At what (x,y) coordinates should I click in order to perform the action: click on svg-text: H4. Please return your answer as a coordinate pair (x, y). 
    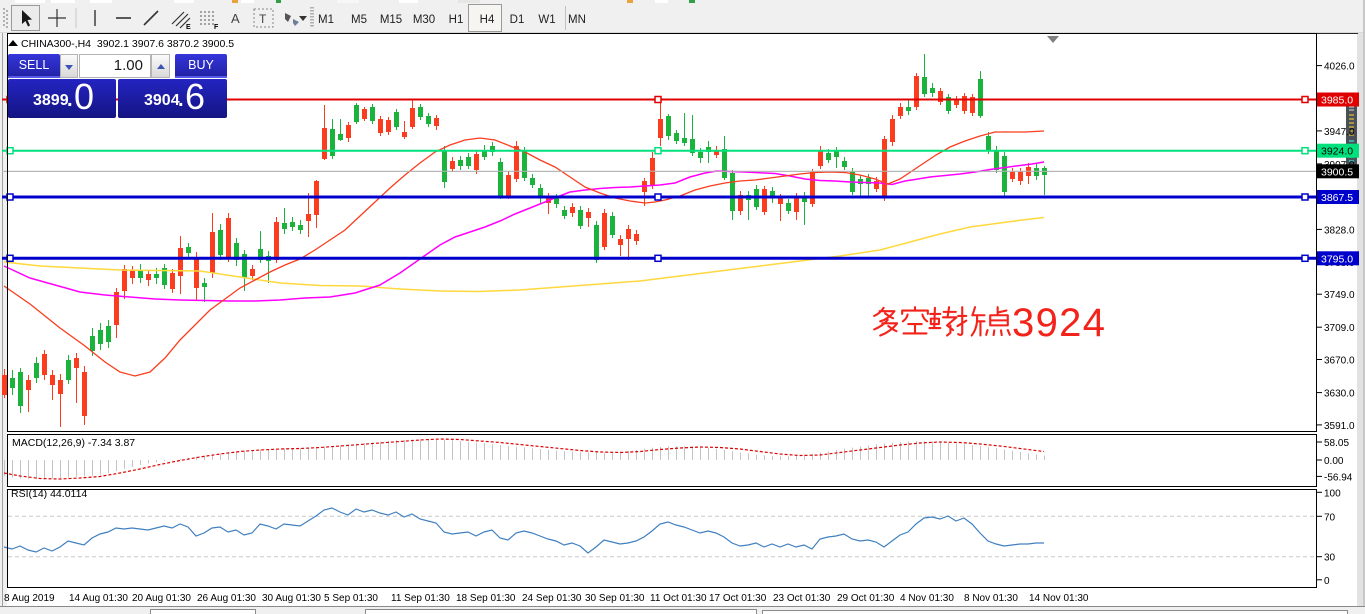
    Looking at the image, I should click on (487, 20).